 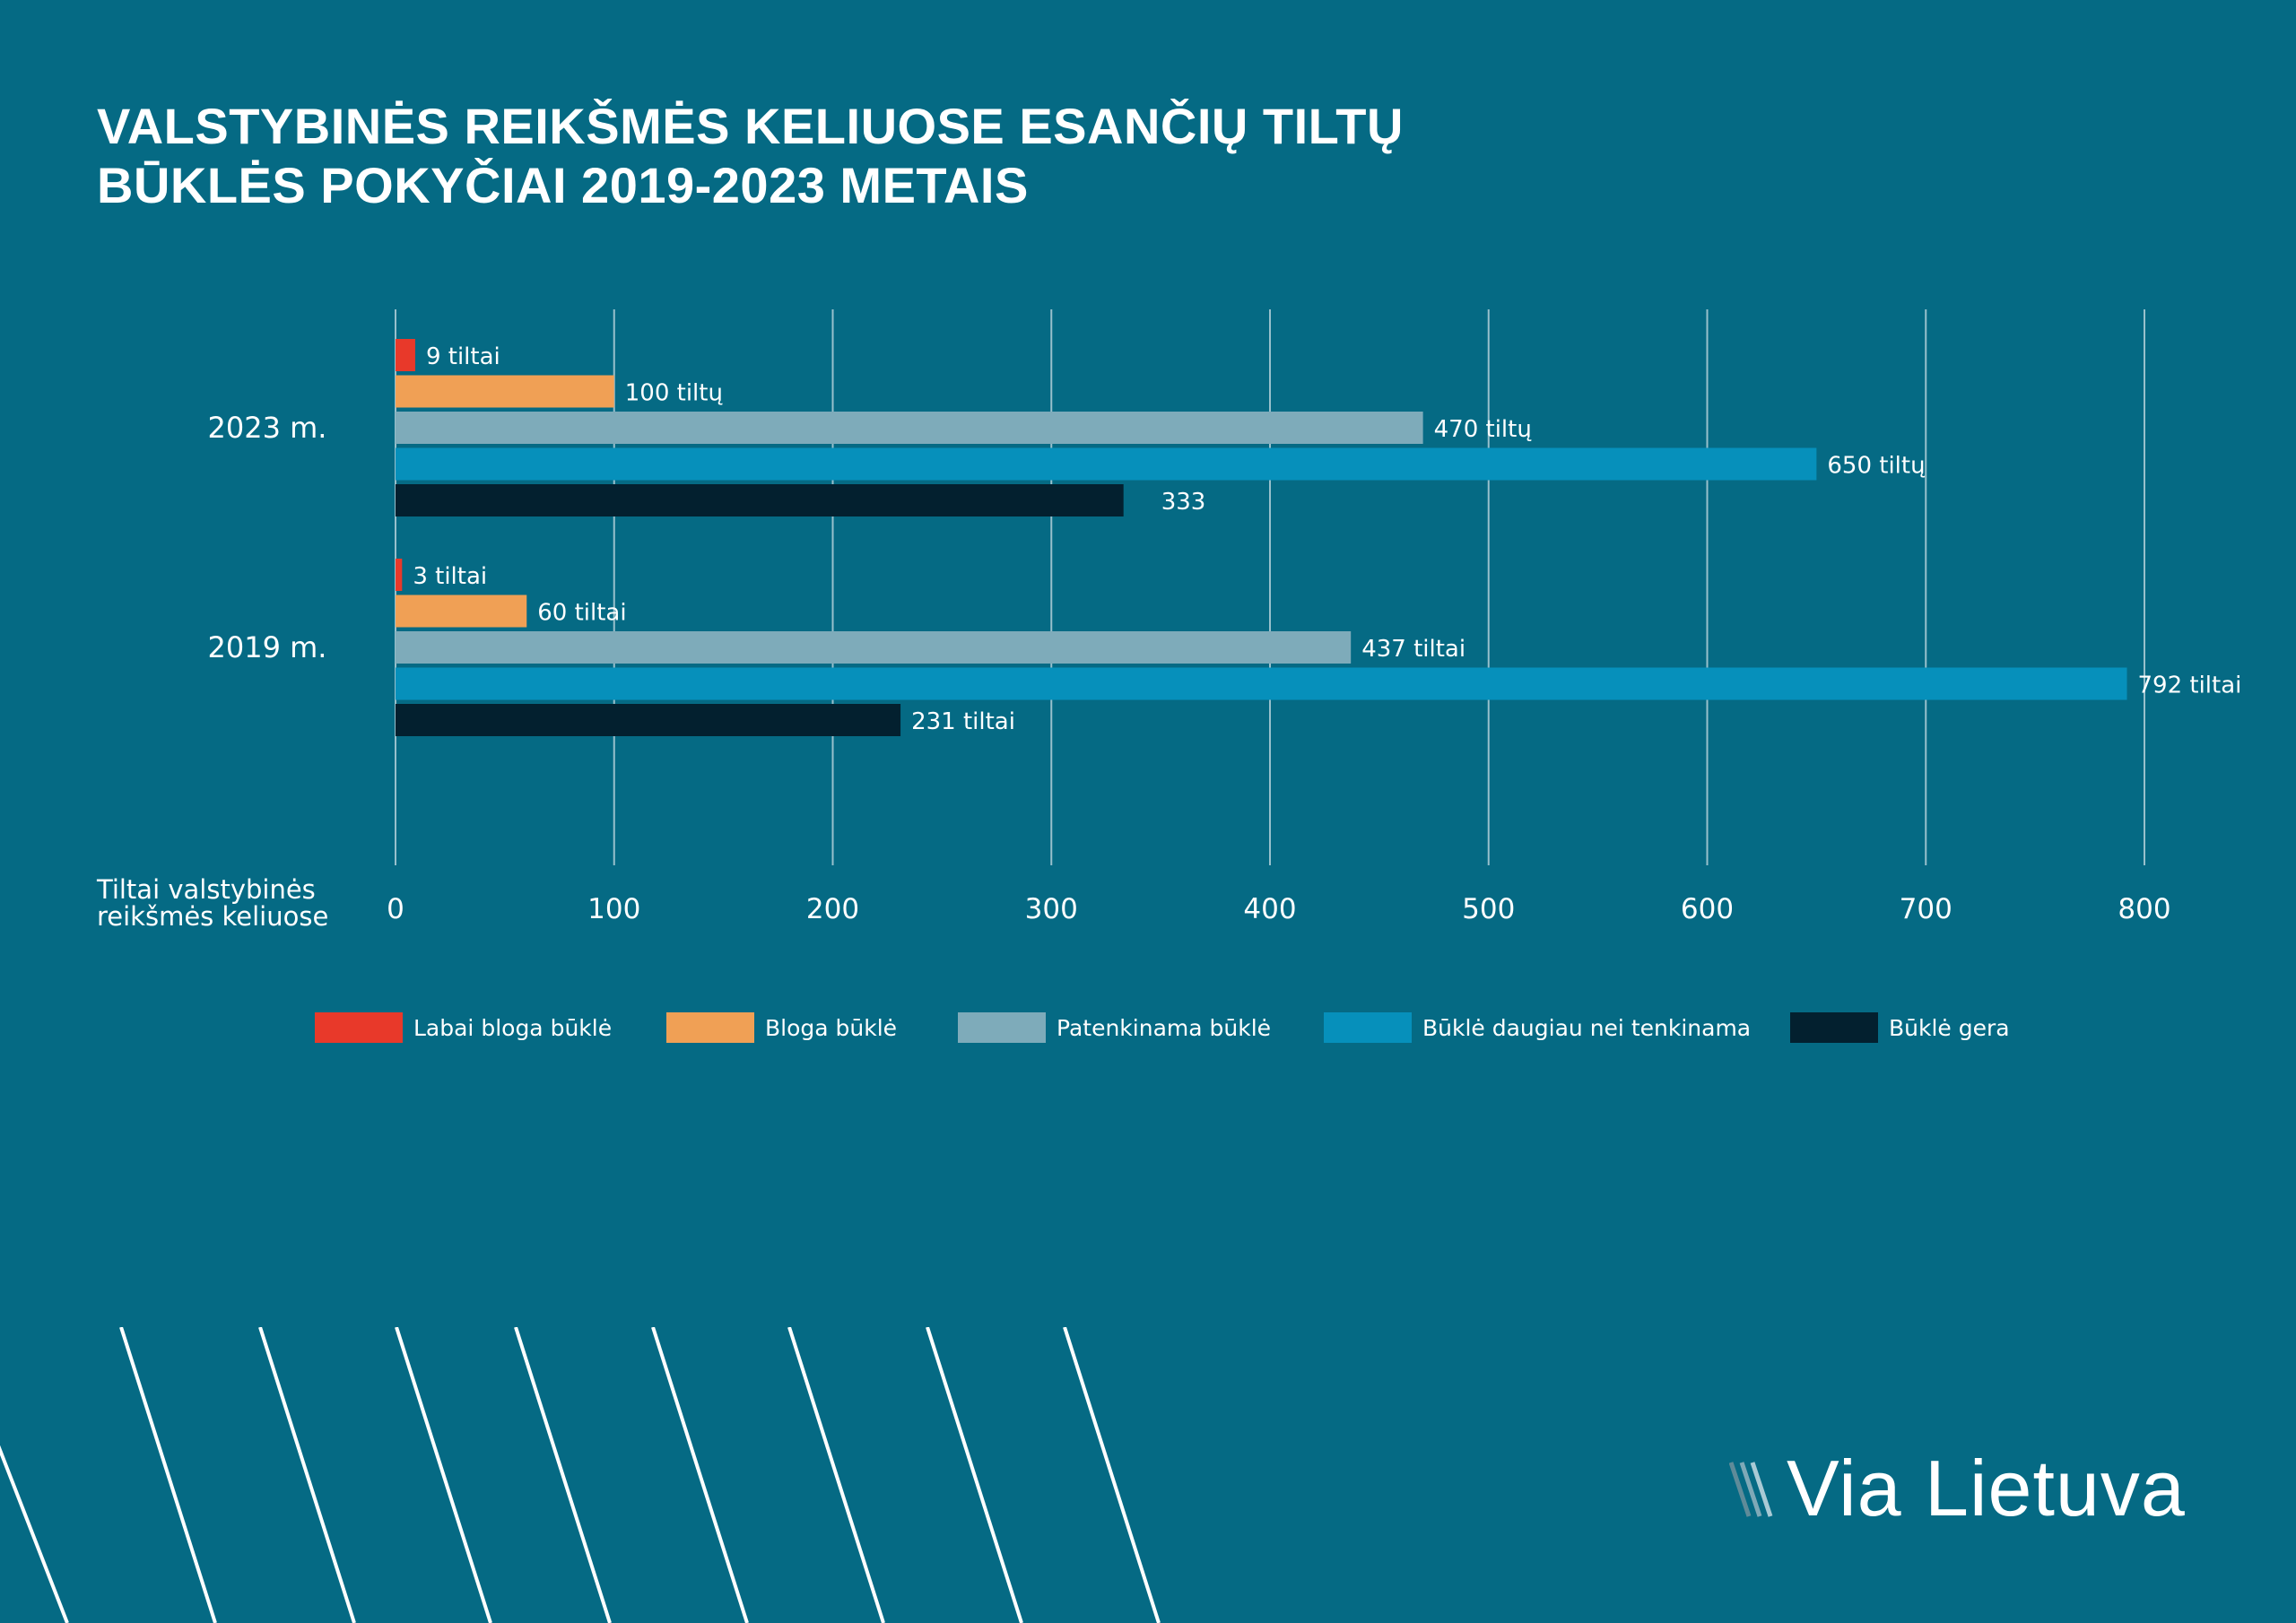 I want to click on x-tick-label-500: 500, so click(x=1488, y=909).